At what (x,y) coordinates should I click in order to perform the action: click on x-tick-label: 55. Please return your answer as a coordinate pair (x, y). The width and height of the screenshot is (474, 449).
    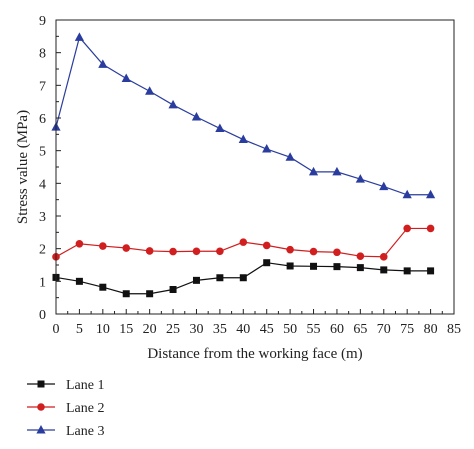
    Looking at the image, I should click on (314, 329).